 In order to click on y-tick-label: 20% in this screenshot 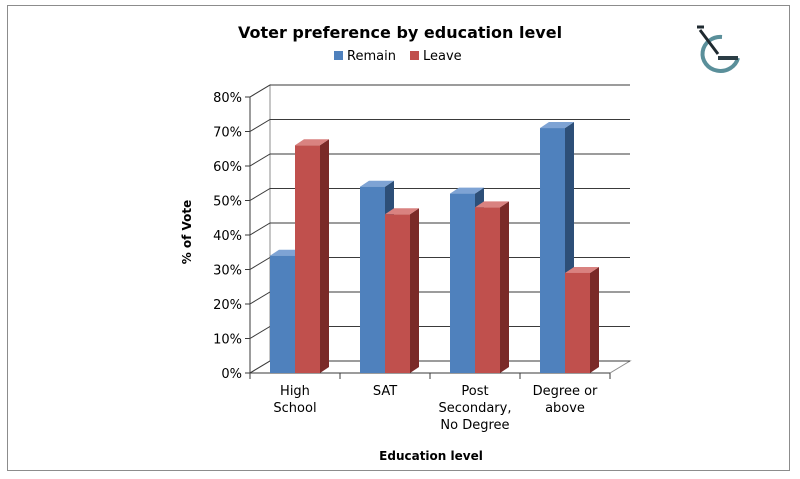, I will do `click(227, 305)`.